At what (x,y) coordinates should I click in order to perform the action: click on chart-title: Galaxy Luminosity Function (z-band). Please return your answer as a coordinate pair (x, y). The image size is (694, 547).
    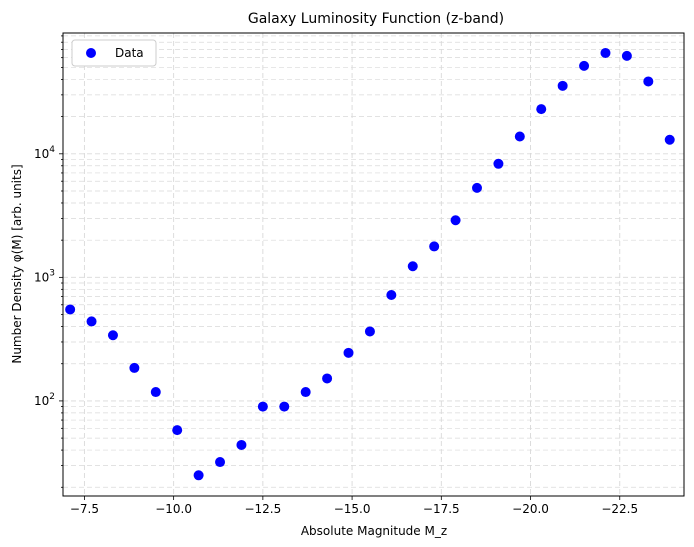
    Looking at the image, I should click on (376, 19).